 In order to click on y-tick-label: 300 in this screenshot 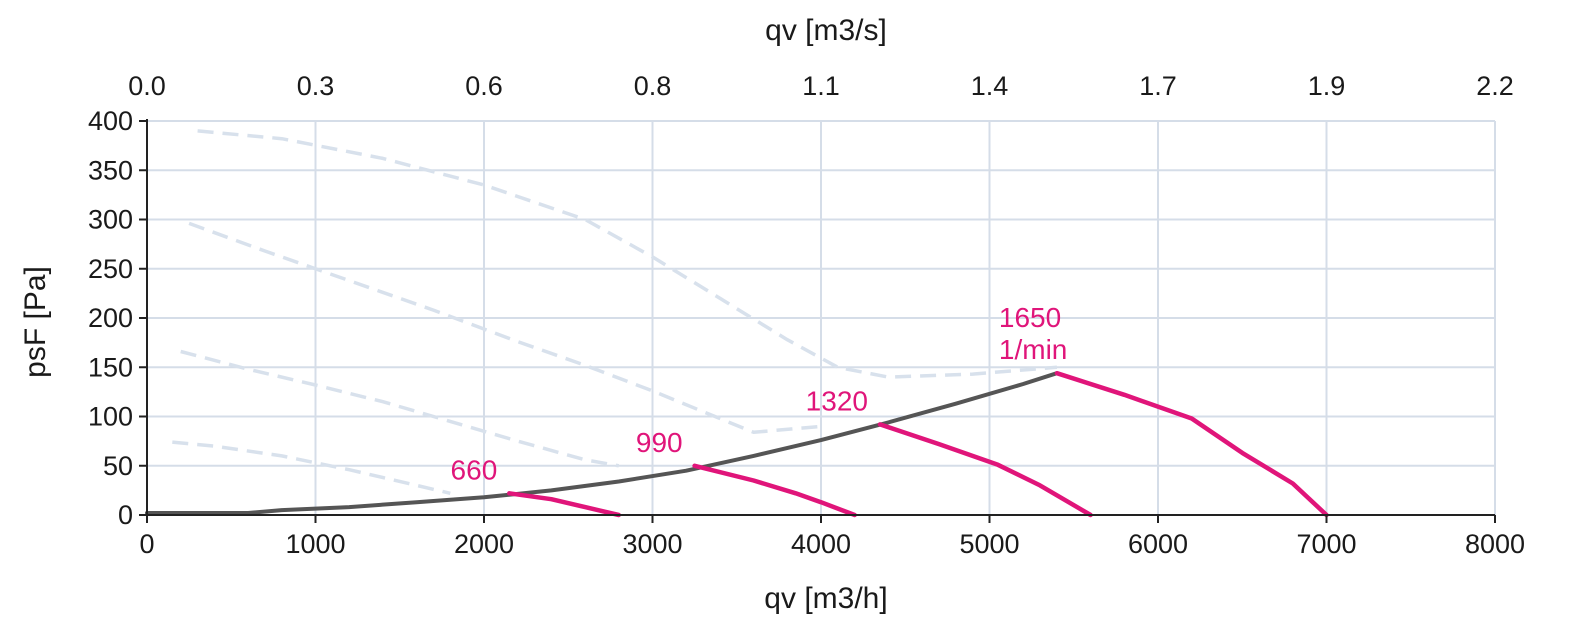, I will do `click(110, 220)`.